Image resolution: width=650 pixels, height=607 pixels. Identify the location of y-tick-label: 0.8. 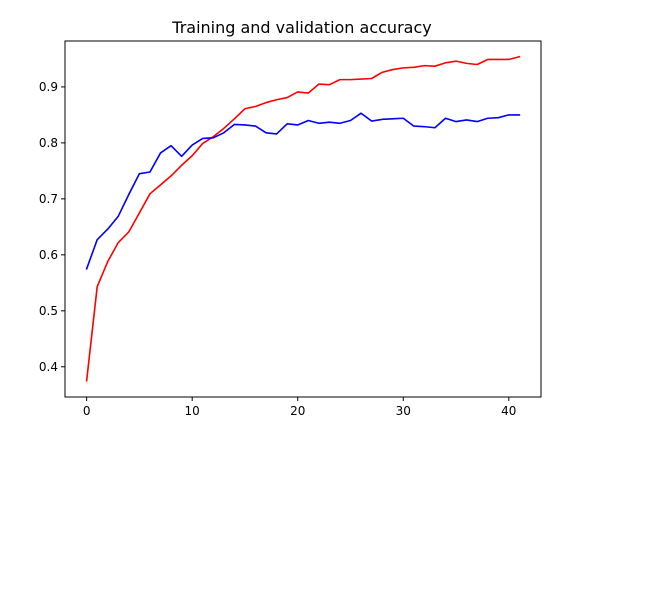
(48, 143).